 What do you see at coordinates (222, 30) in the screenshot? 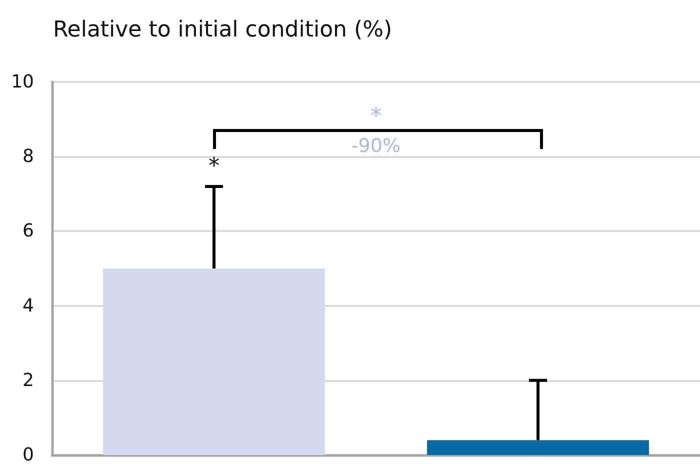
I see `chart-title: Relative to initial condition (%)` at bounding box center [222, 30].